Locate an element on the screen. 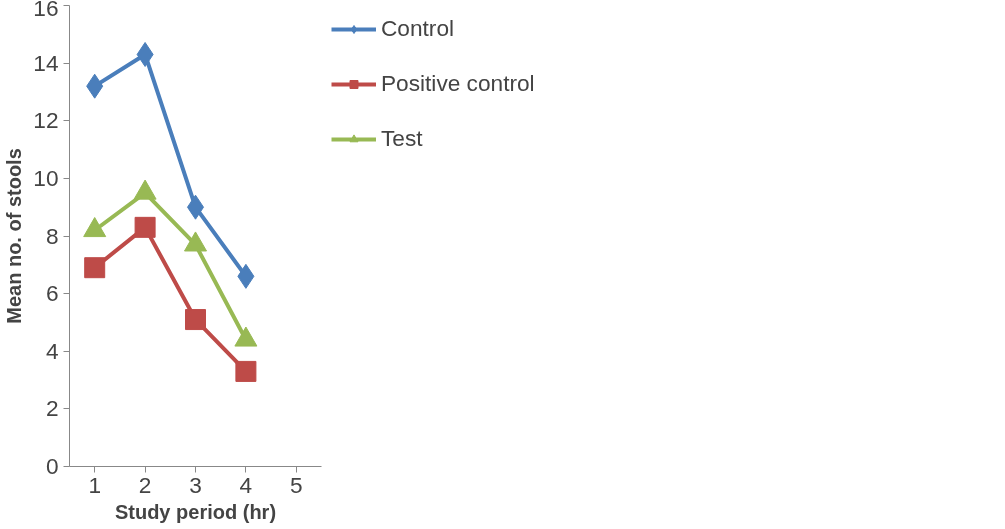 This screenshot has height=529, width=1005. x-tick-label: 4 is located at coordinates (246, 484).